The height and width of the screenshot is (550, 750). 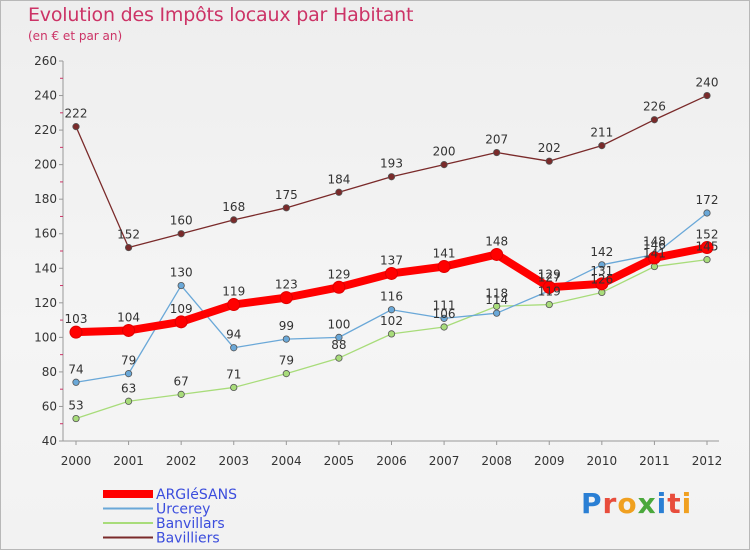 What do you see at coordinates (707, 83) in the screenshot?
I see `data-label: 240` at bounding box center [707, 83].